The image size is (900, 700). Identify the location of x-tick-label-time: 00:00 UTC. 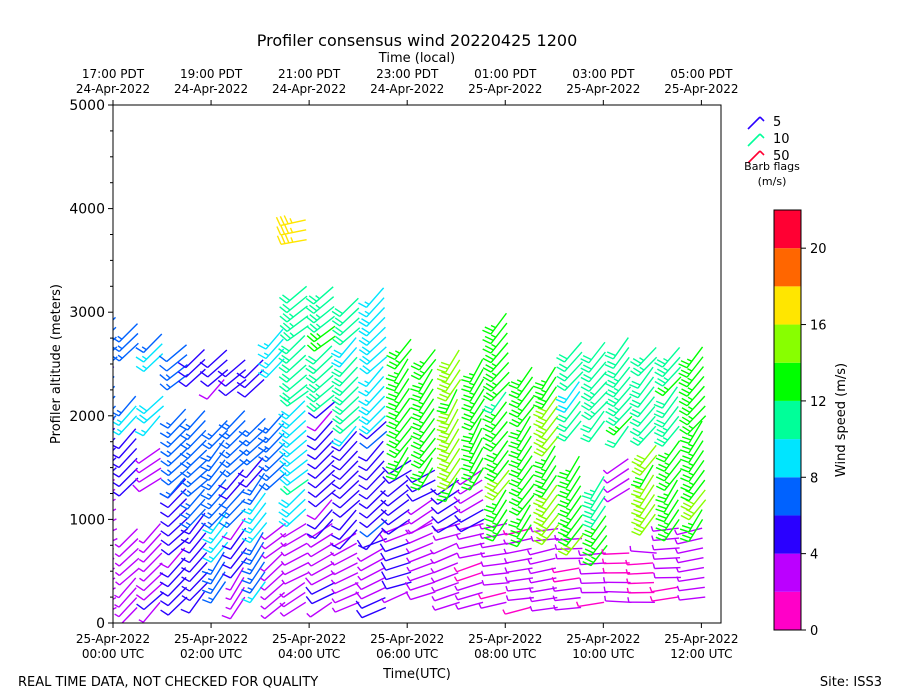
(113, 654).